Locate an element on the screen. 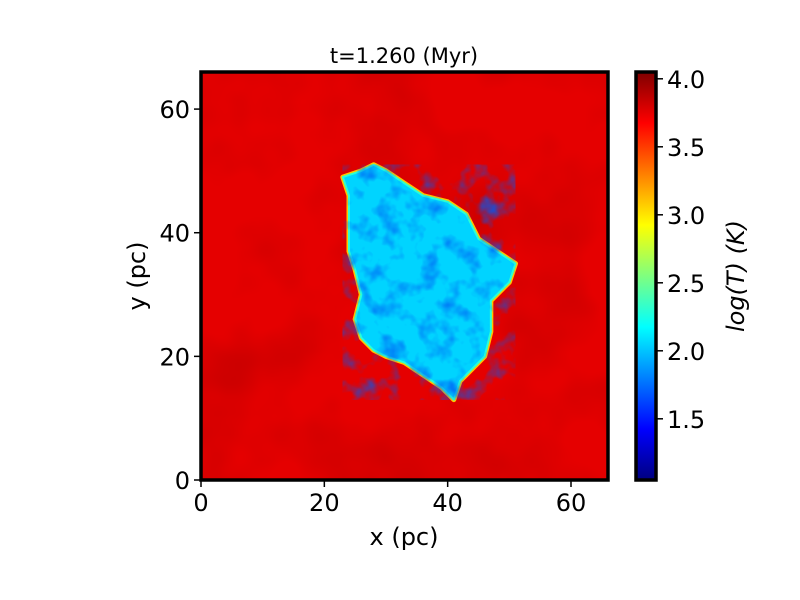 The width and height of the screenshot is (800, 600). colorbar-tick-label: 4.0 is located at coordinates (686, 80).